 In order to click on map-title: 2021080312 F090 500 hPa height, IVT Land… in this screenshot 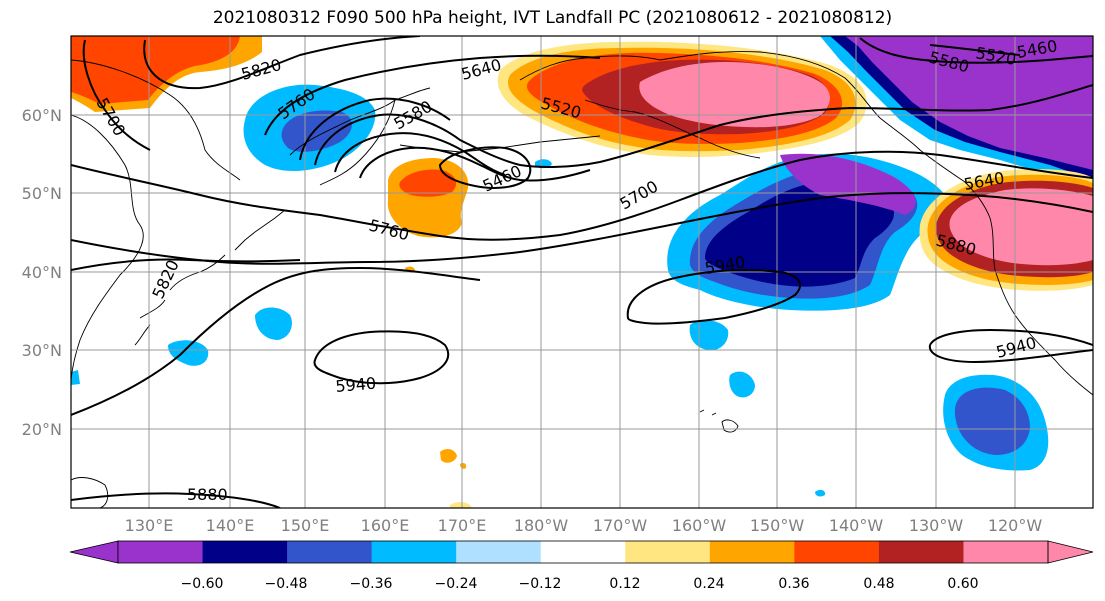, I will do `click(552, 18)`.